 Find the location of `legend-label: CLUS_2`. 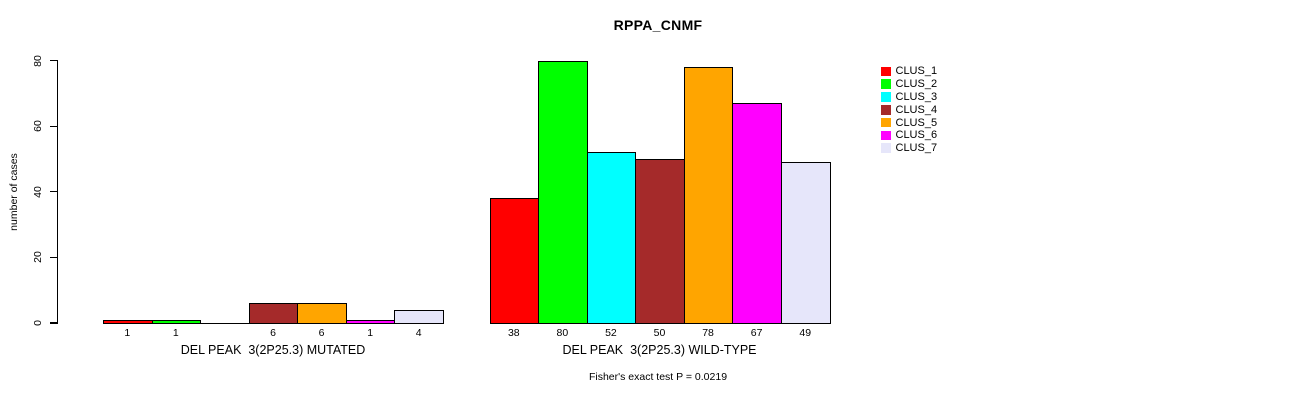

legend-label: CLUS_2 is located at coordinates (916, 84).